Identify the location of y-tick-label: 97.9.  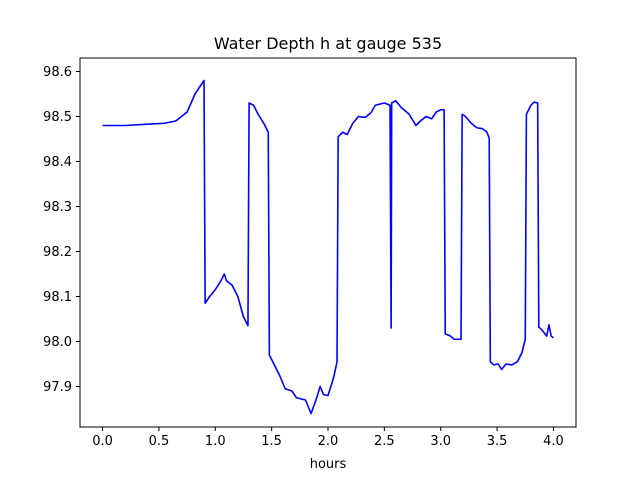
(57, 387).